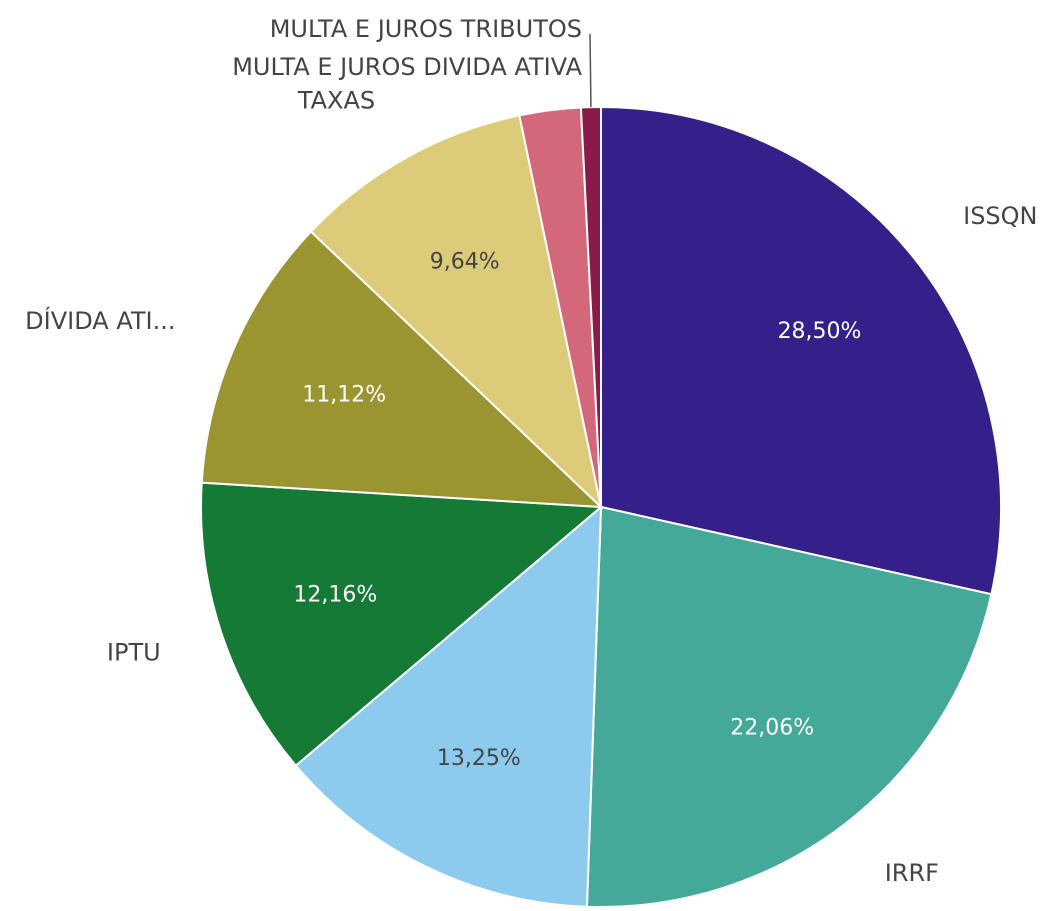  What do you see at coordinates (1000, 216) in the screenshot?
I see `category-label: ISSQN` at bounding box center [1000, 216].